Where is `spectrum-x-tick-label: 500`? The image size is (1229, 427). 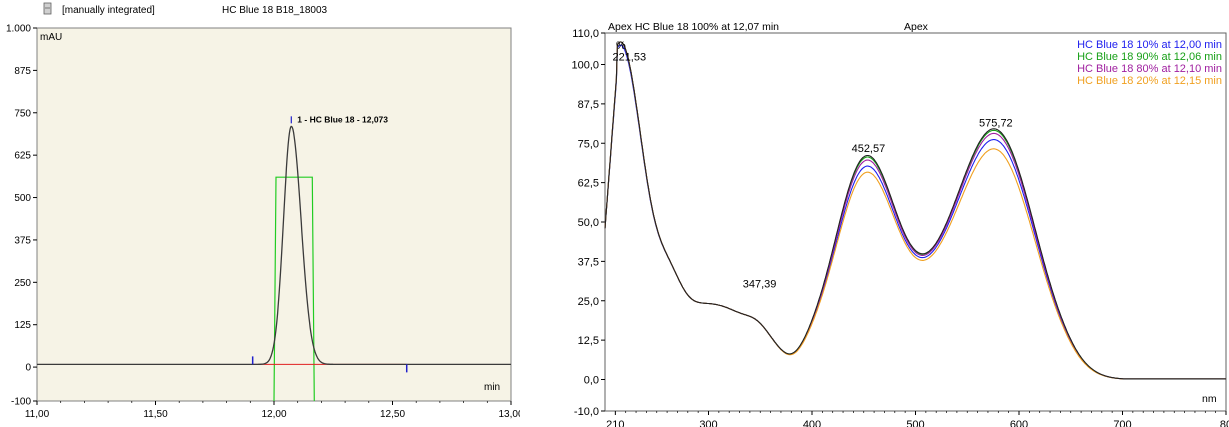 spectrum-x-tick-label: 500 is located at coordinates (915, 423).